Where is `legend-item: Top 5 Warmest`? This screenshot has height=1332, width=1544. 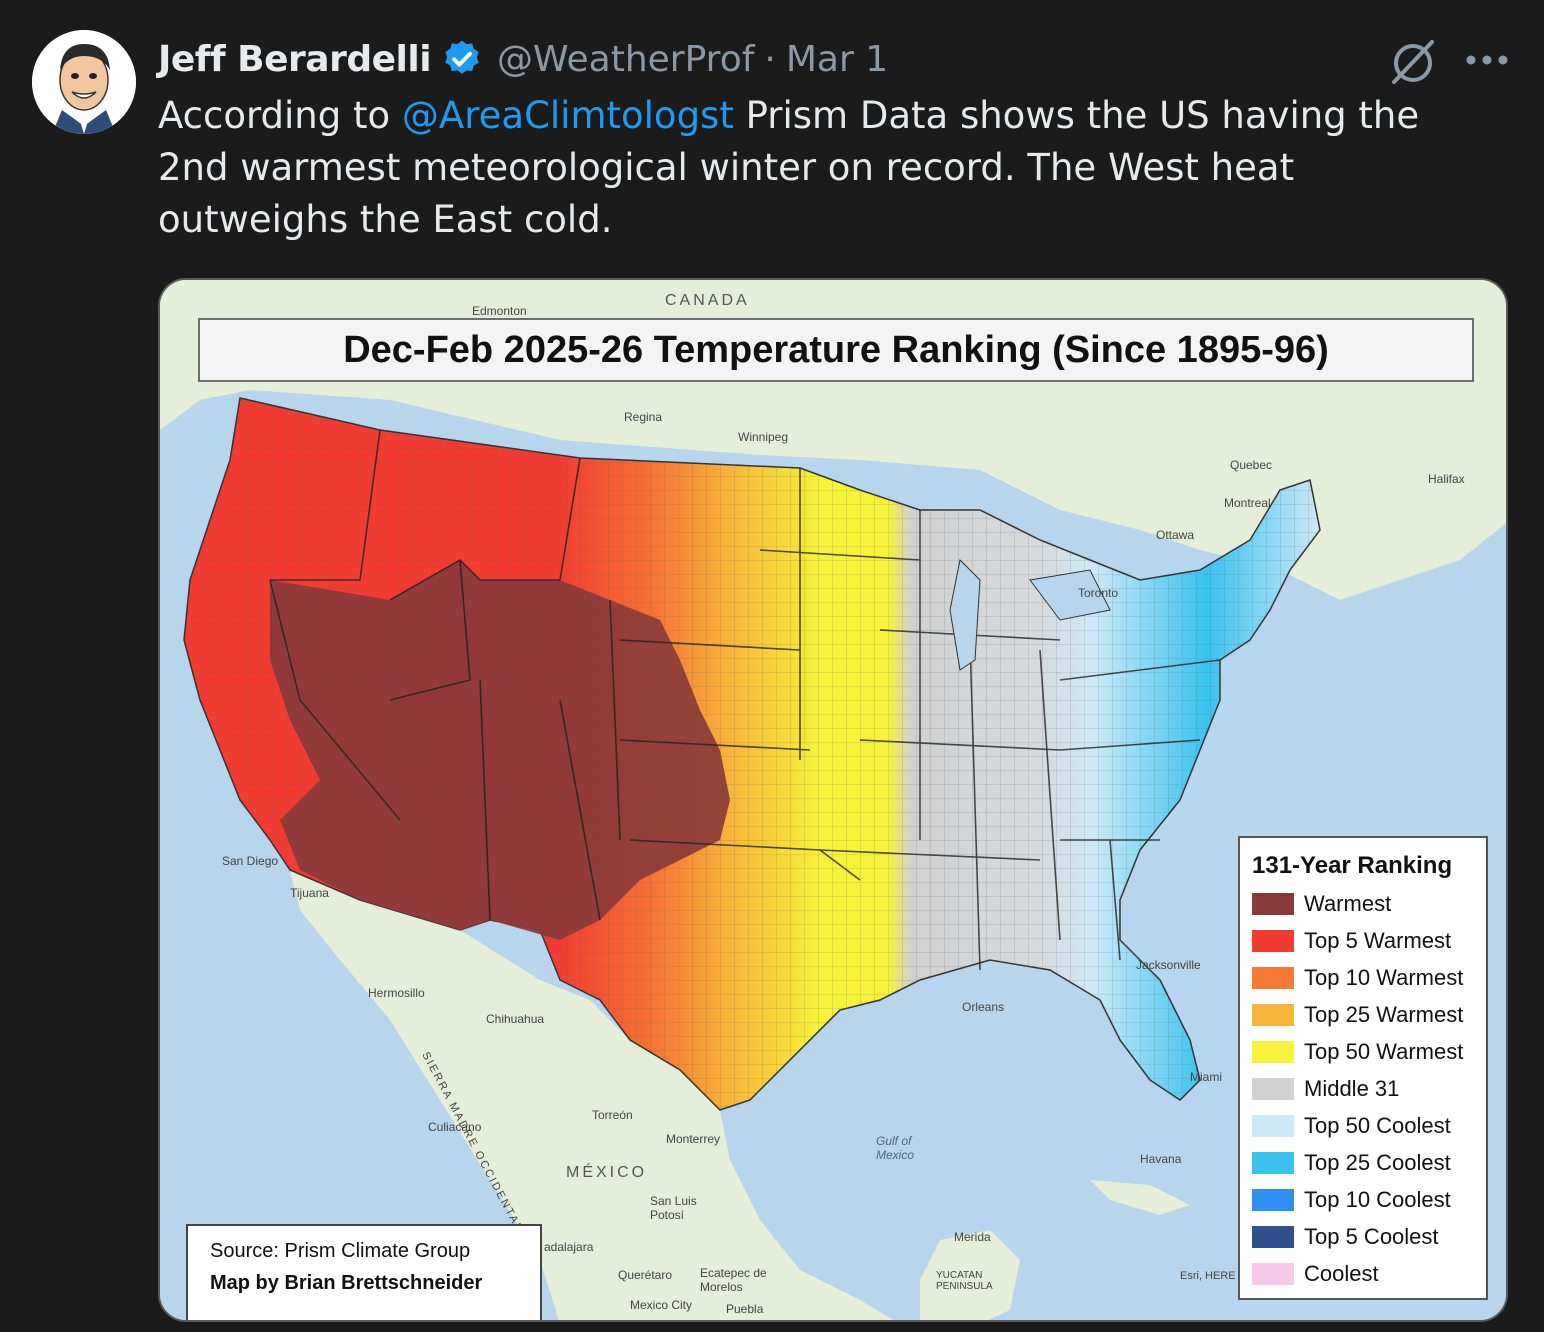
legend-item: Top 5 Warmest is located at coordinates (1351, 941).